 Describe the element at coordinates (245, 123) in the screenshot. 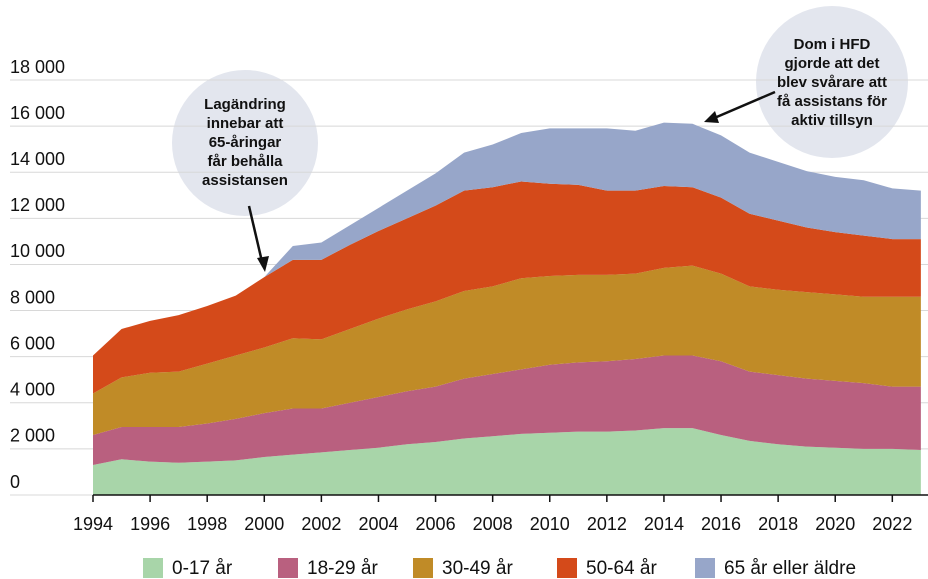

I see `annotation-text: innebar att` at that location.